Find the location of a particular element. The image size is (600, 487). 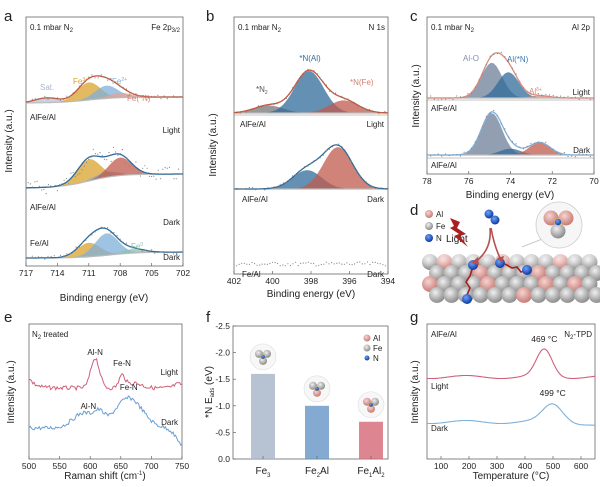

fit-component-fe0 is located at coordinates (104, 253).